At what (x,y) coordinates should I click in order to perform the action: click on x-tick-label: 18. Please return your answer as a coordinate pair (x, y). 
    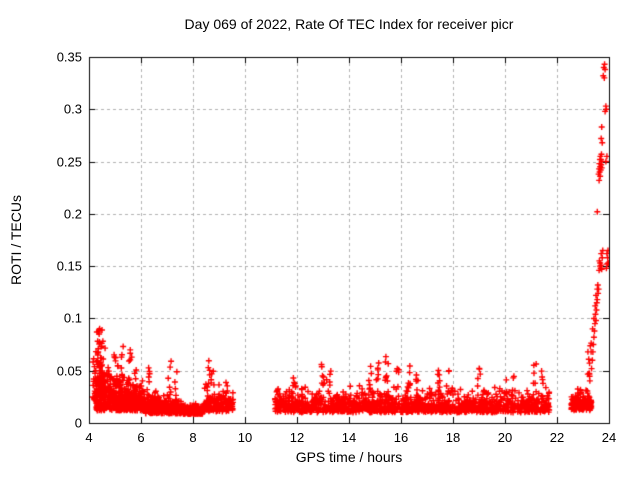
    Looking at the image, I should click on (453, 437).